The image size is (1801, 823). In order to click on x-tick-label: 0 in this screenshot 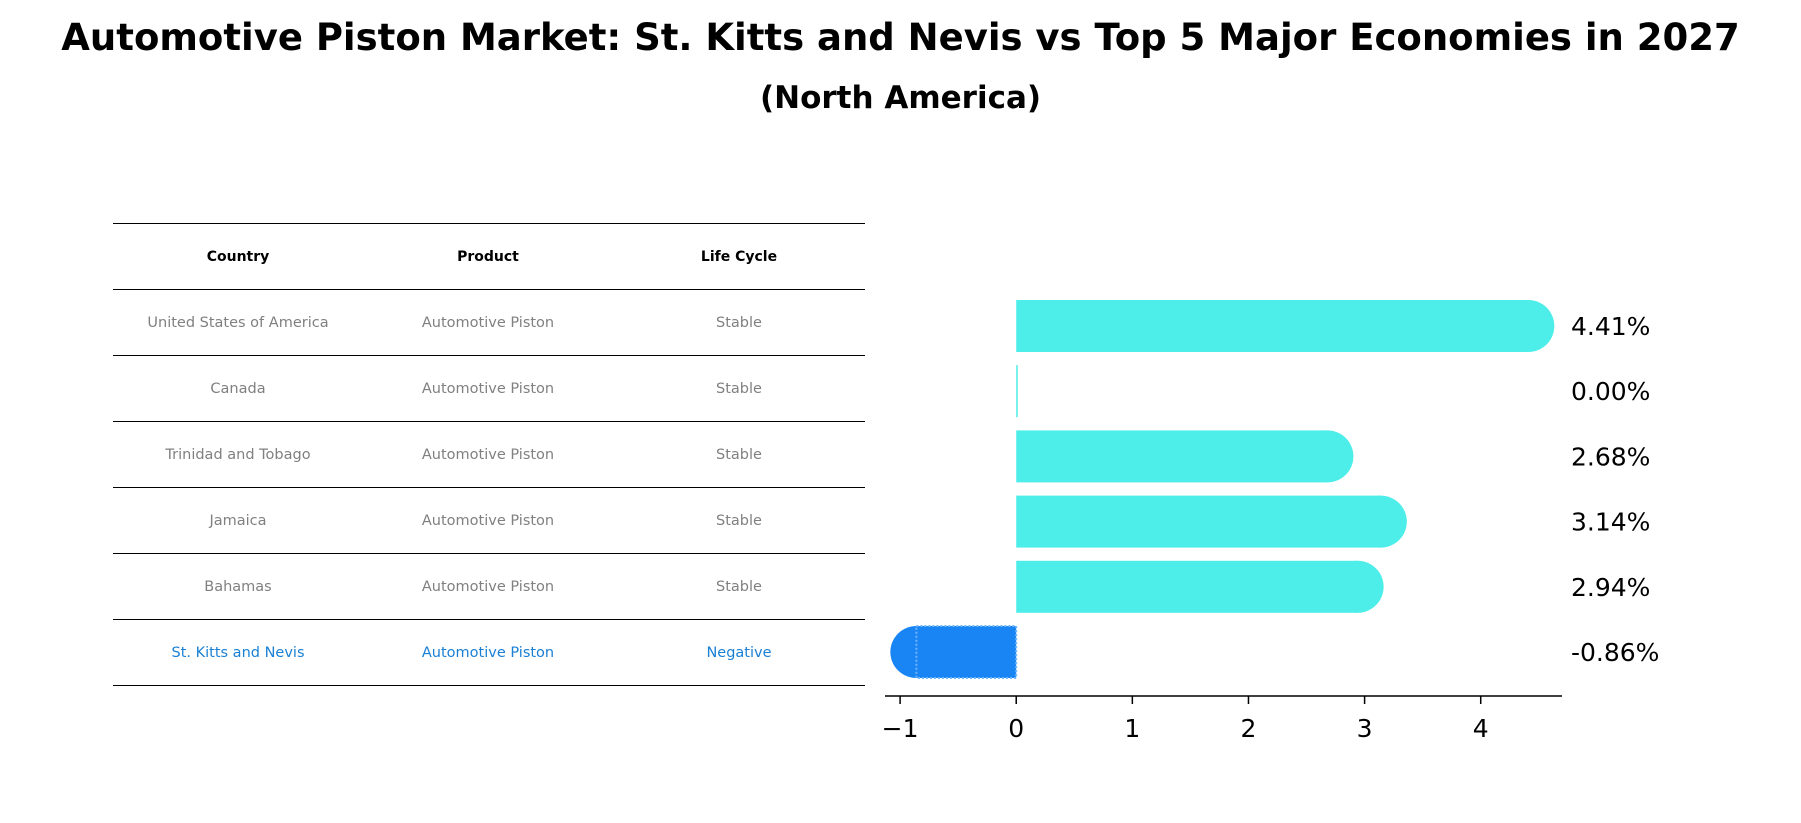, I will do `click(1016, 728)`.